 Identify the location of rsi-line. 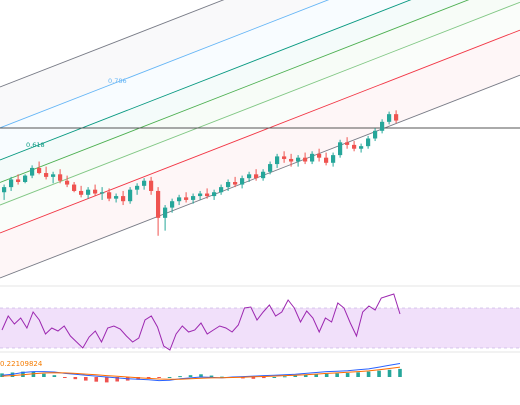
(201, 322).